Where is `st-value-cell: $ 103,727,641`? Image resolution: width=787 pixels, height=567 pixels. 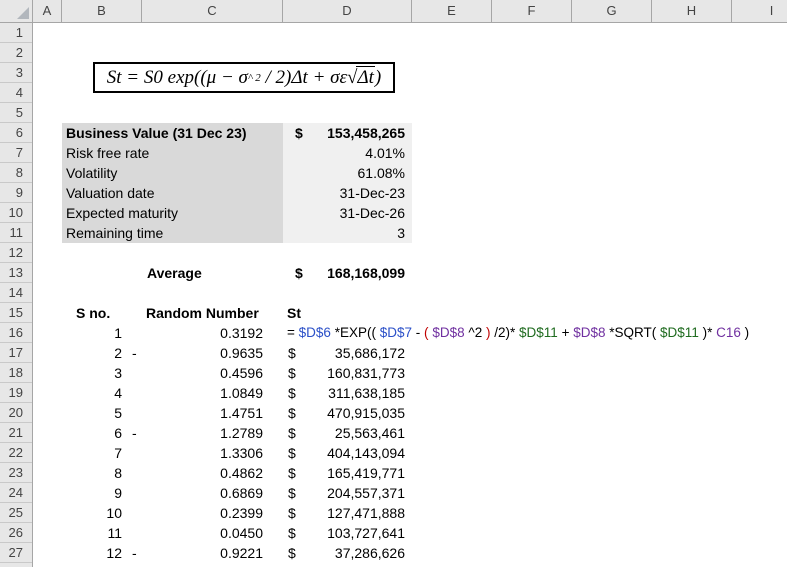 st-value-cell: $ 103,727,641 is located at coordinates (347, 533).